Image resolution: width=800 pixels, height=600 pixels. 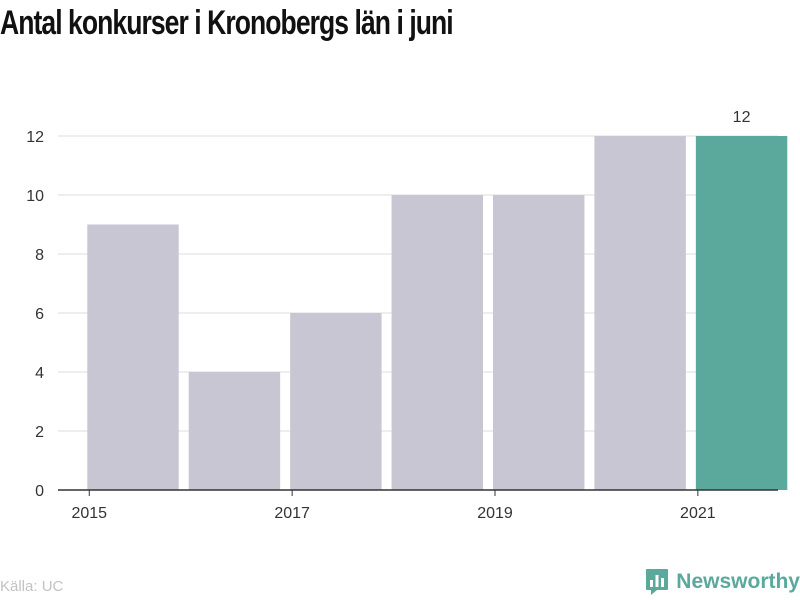 I want to click on bar-2021, so click(x=741, y=313).